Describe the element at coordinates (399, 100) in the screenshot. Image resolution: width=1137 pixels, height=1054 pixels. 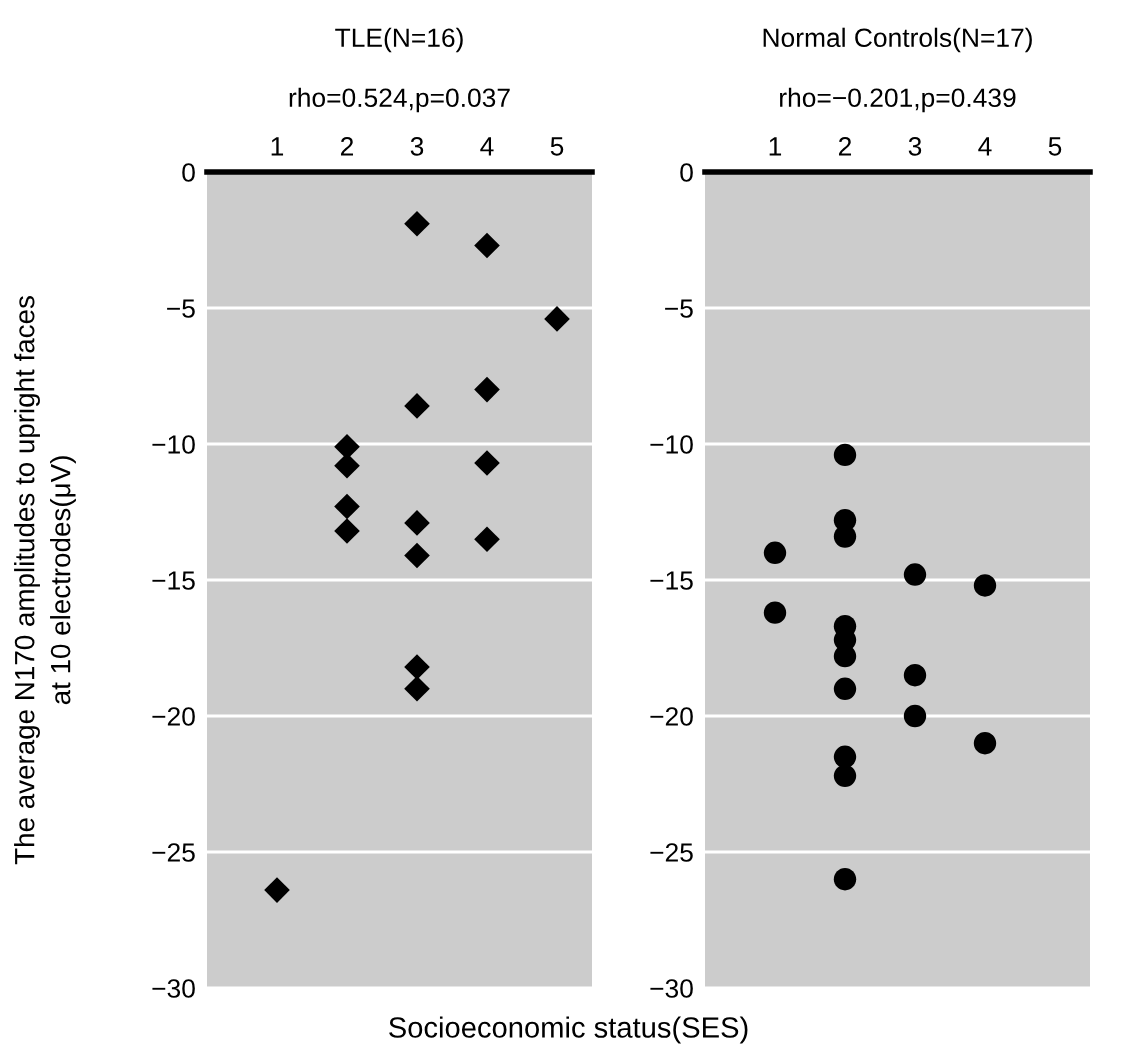
I see `chart-subtitle: rho=0.524,p=0.037` at that location.